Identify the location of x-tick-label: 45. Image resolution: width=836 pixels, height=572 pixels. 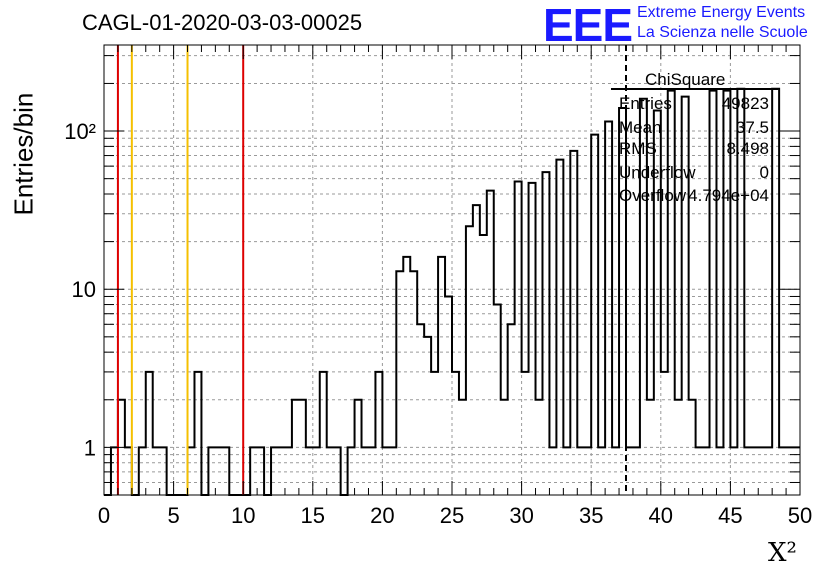
(730, 515).